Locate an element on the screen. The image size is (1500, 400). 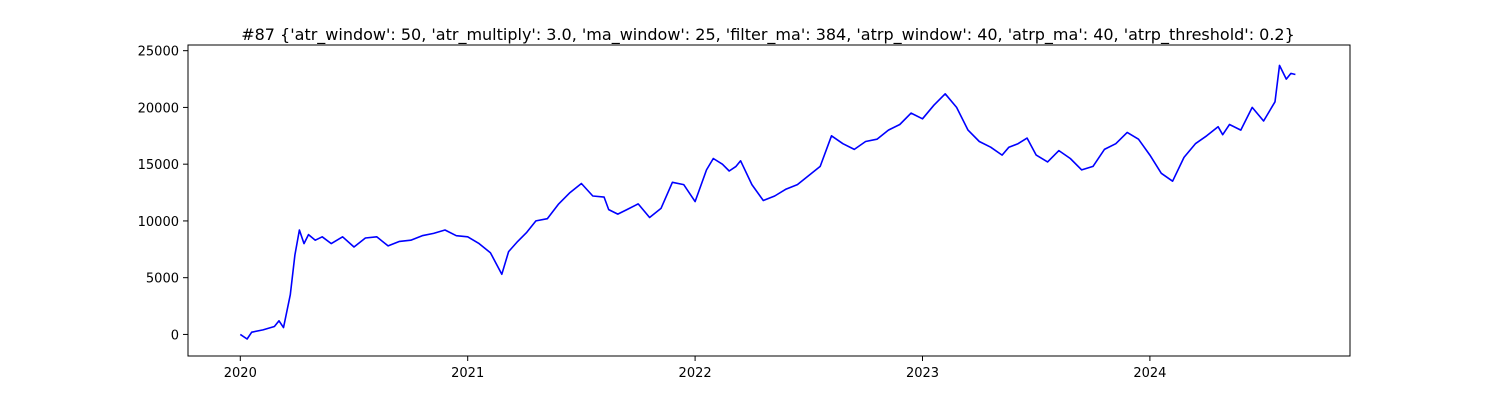
x-tick-label: 2024 is located at coordinates (1149, 373).